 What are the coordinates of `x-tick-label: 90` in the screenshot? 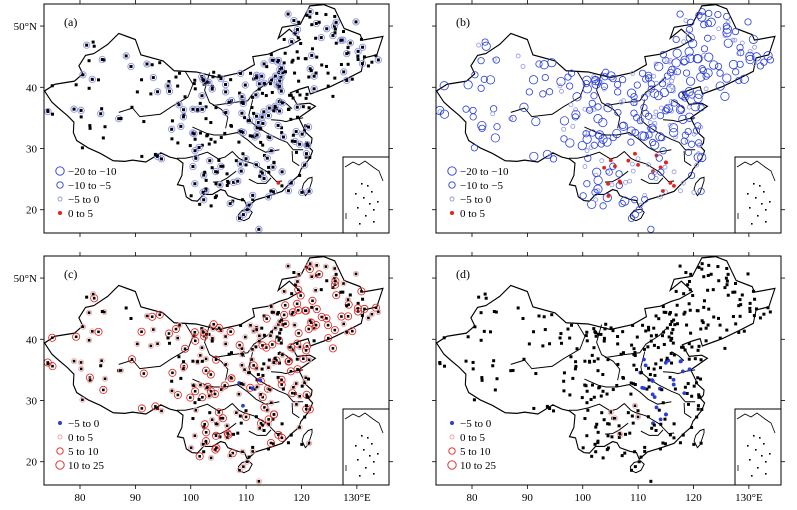 It's located at (528, 498).